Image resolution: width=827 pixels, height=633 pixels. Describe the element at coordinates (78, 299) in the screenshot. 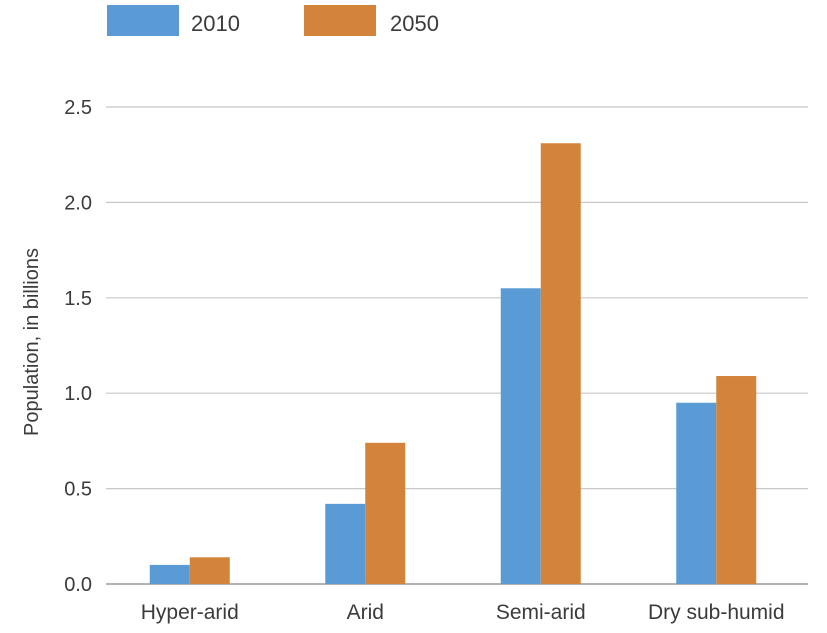

I see `y-tick-label: 1.5` at that location.